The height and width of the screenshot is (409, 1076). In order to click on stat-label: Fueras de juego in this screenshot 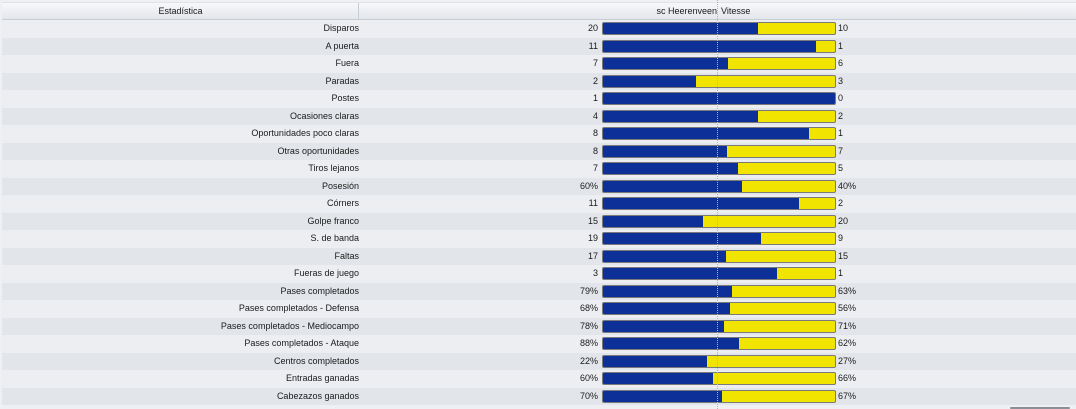, I will do `click(326, 273)`.